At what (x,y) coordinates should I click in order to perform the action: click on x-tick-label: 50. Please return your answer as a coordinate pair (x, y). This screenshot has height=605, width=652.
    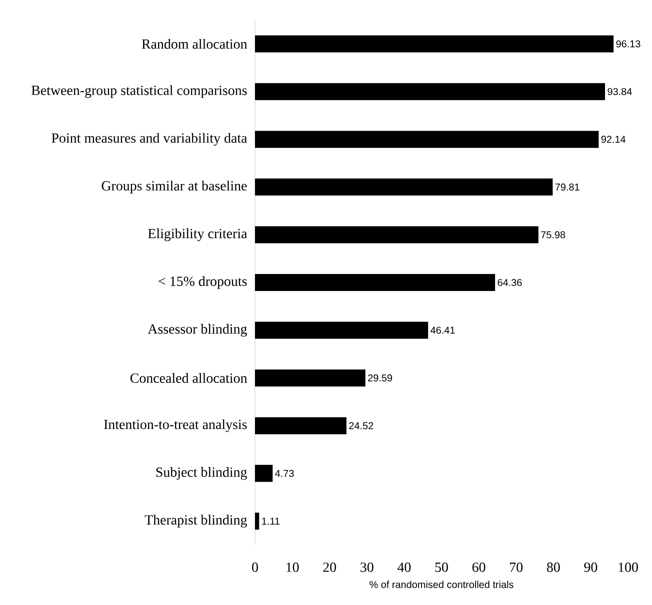
    Looking at the image, I should click on (441, 567).